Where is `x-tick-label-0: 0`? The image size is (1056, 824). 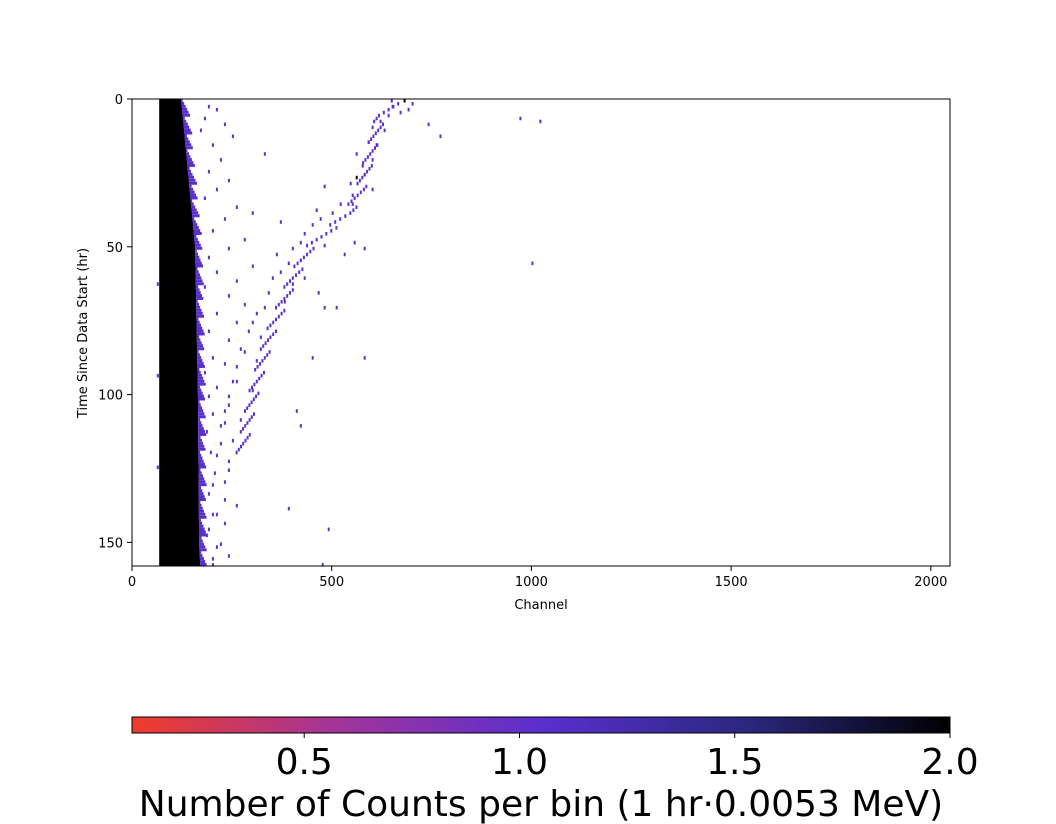
x-tick-label-0: 0 is located at coordinates (132, 582).